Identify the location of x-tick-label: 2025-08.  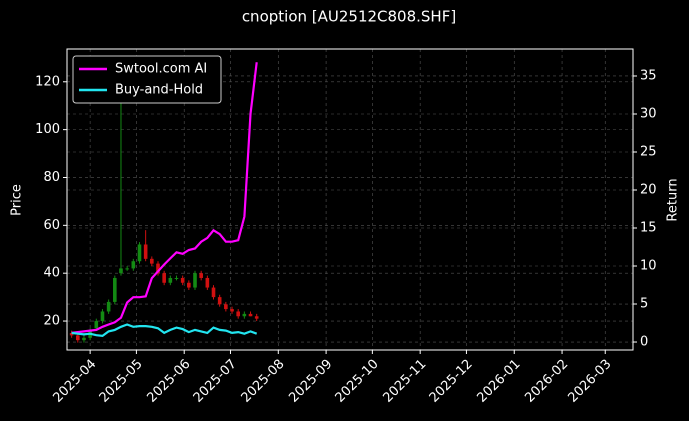
(263, 381).